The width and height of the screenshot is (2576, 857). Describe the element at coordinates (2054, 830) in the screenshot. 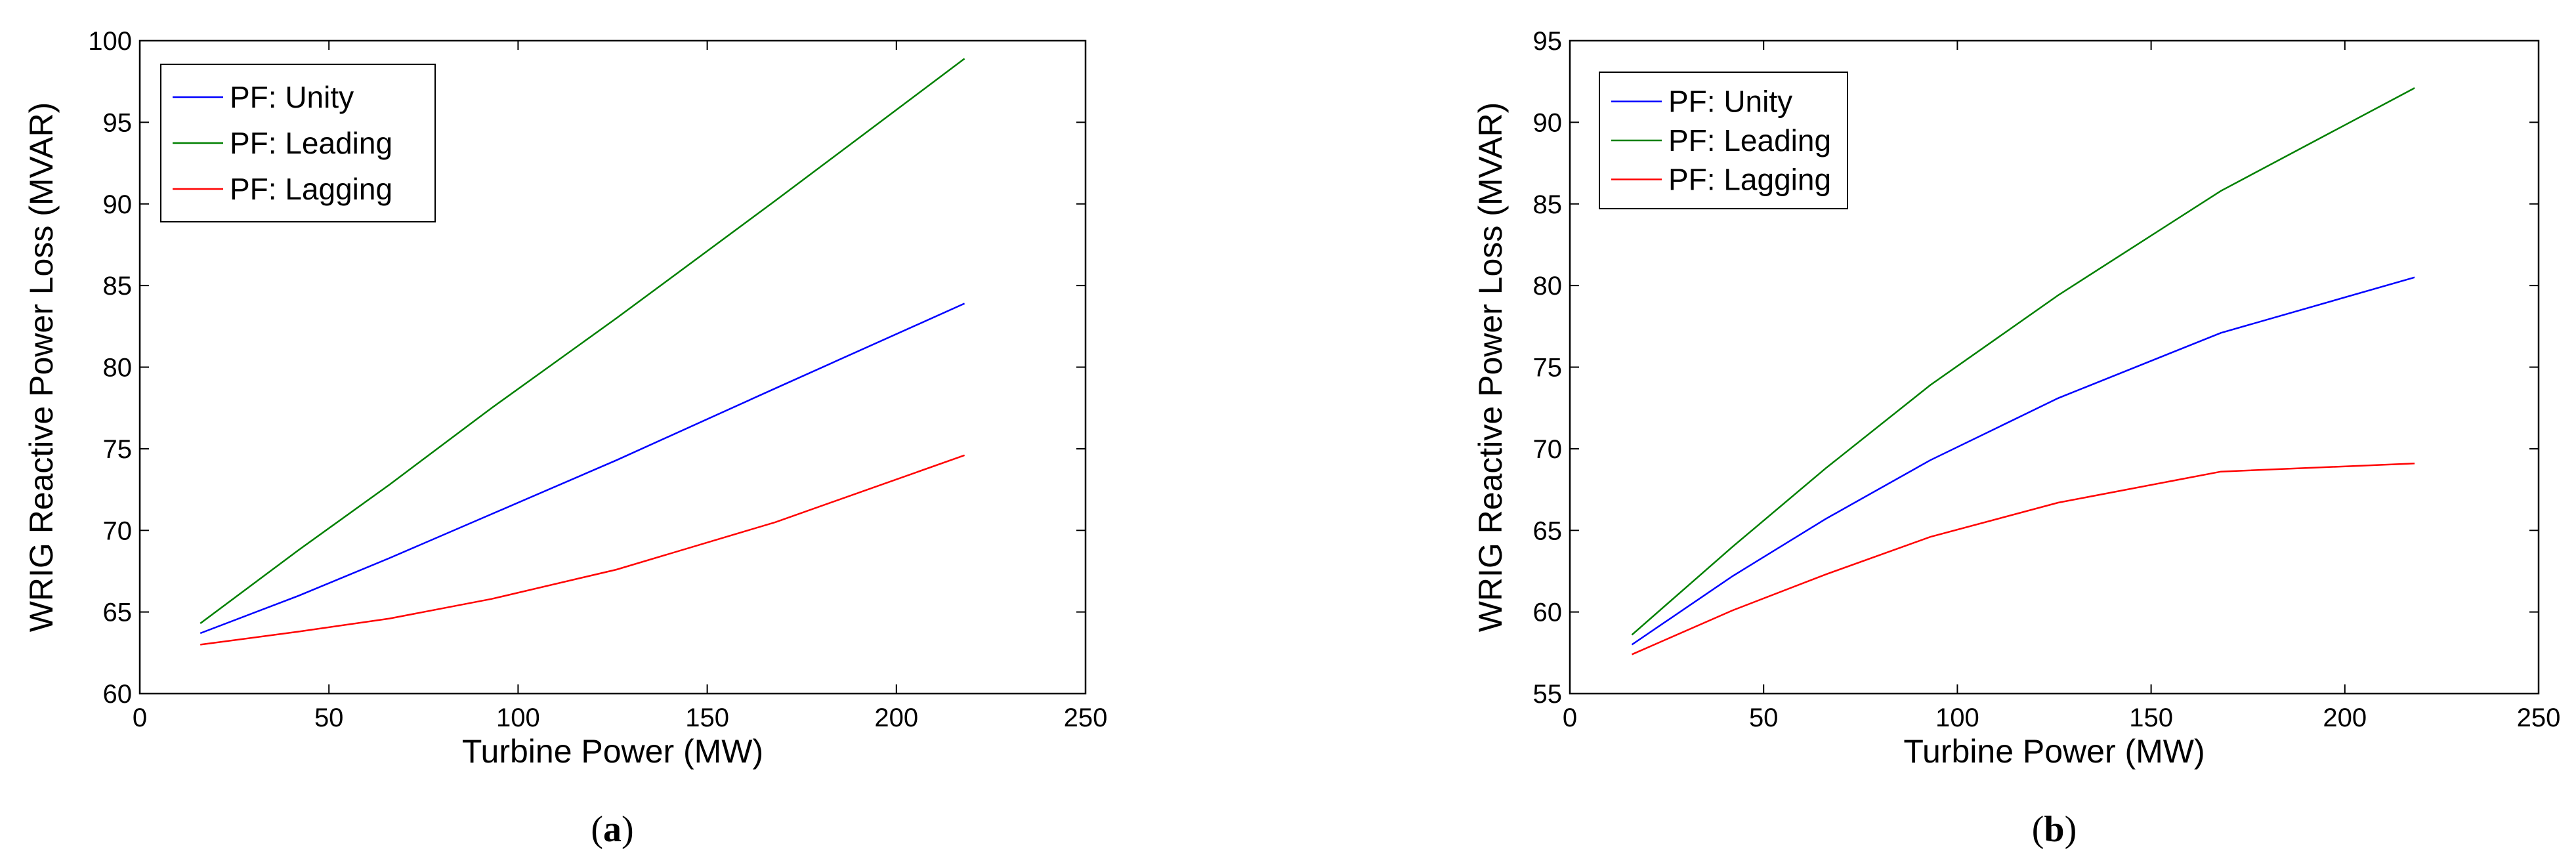

I see `panel-caption: (b)` at that location.